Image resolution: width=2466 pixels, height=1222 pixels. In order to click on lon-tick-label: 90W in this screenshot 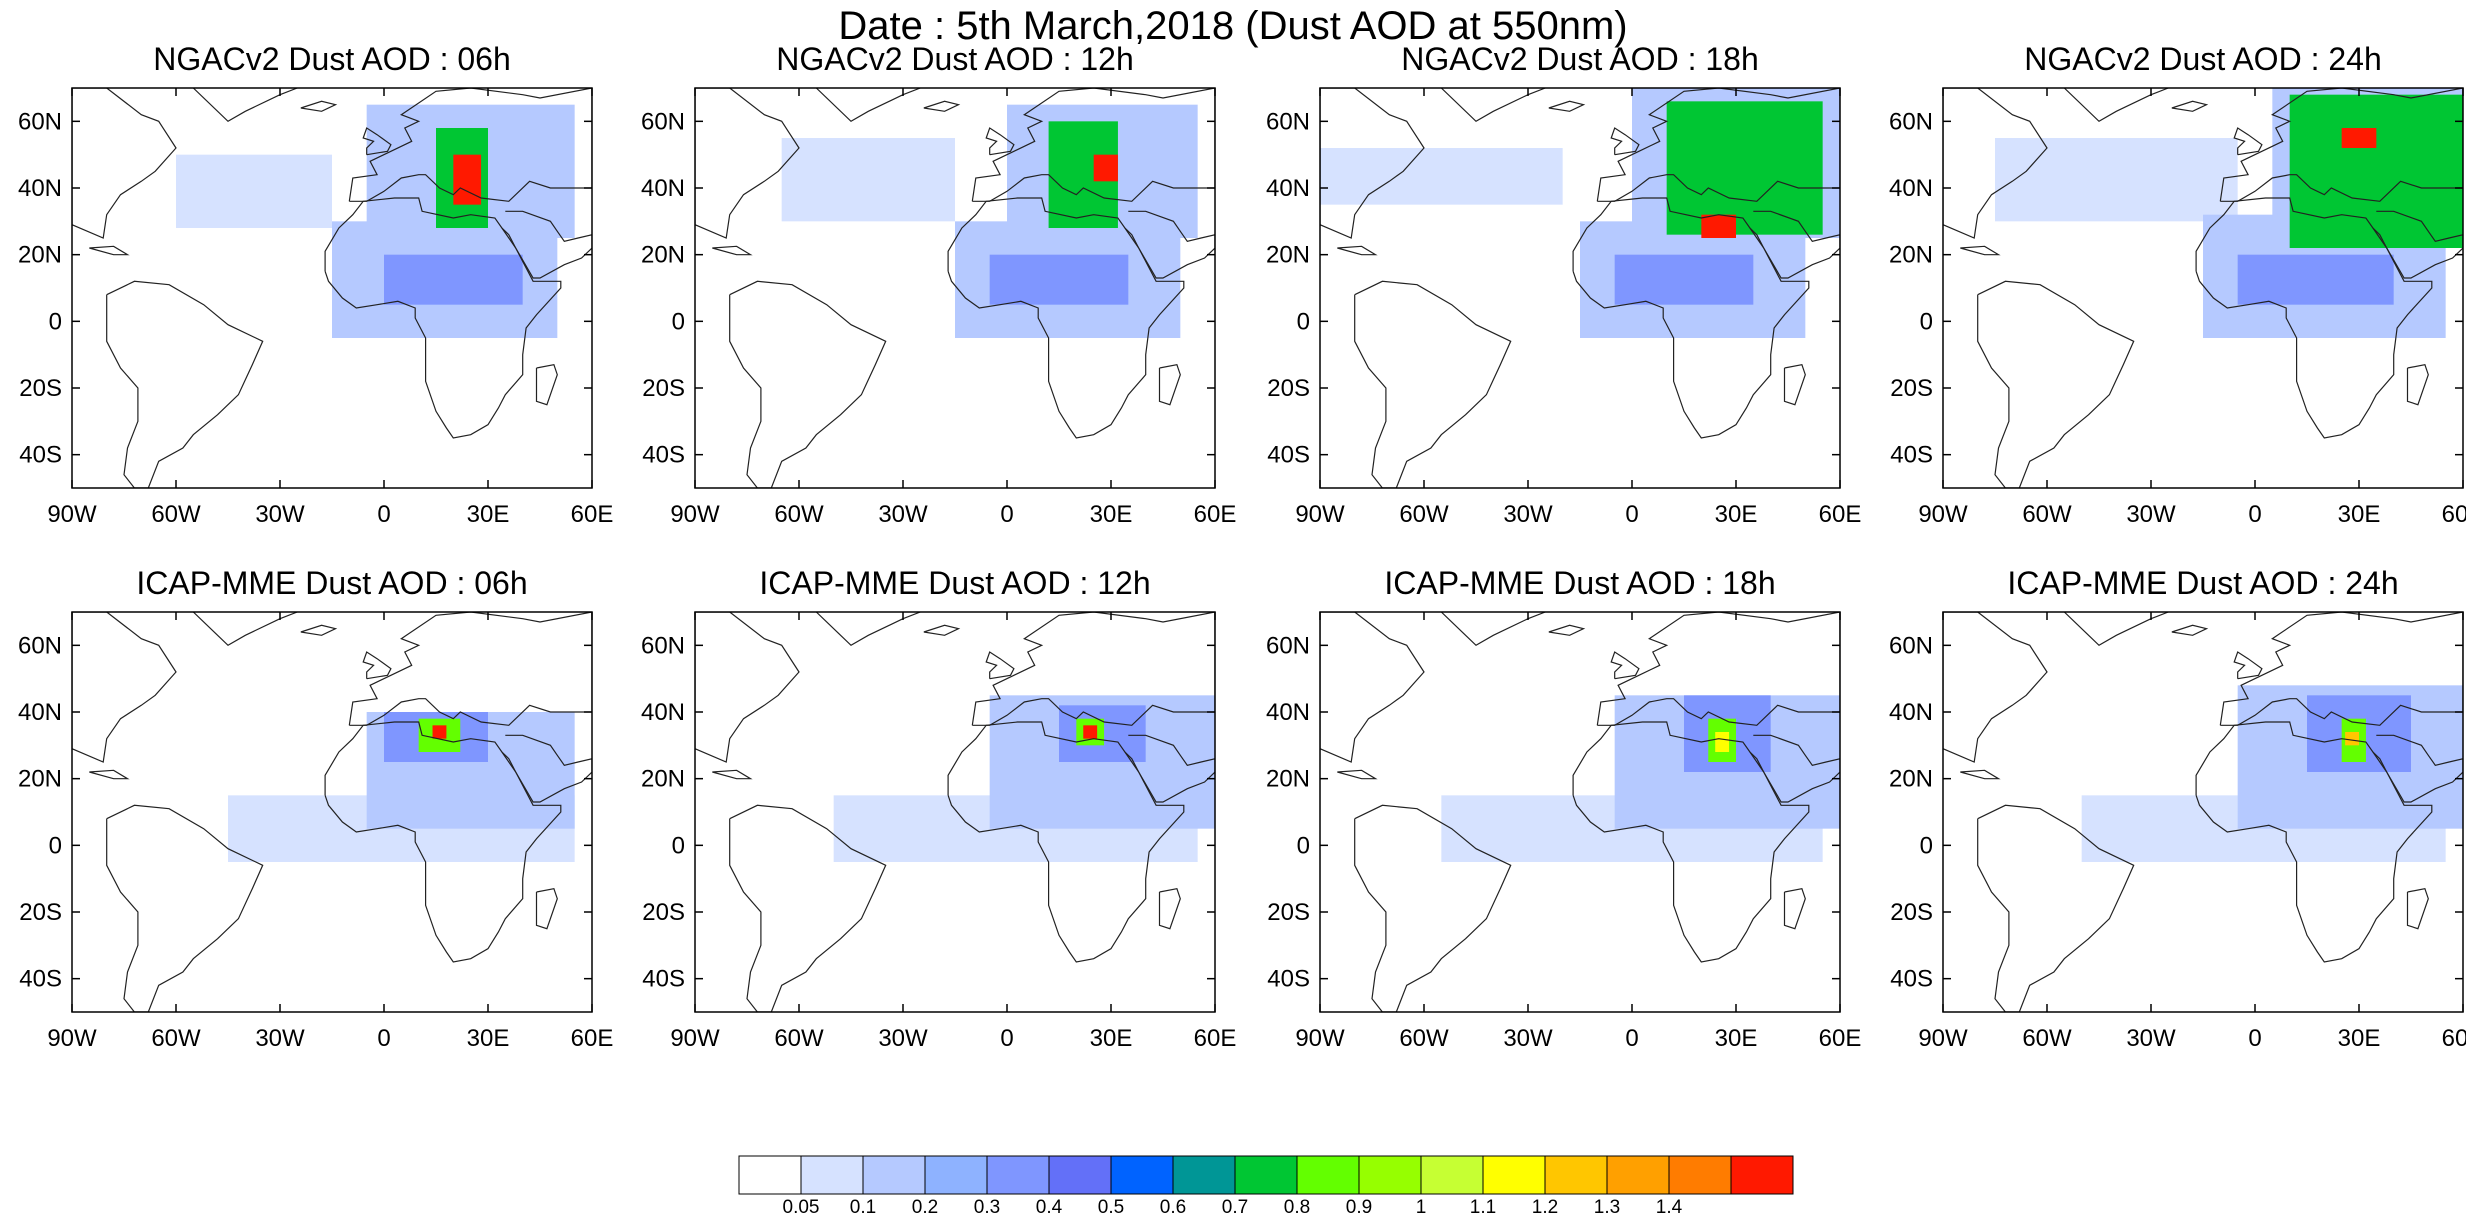, I will do `click(1943, 1038)`.